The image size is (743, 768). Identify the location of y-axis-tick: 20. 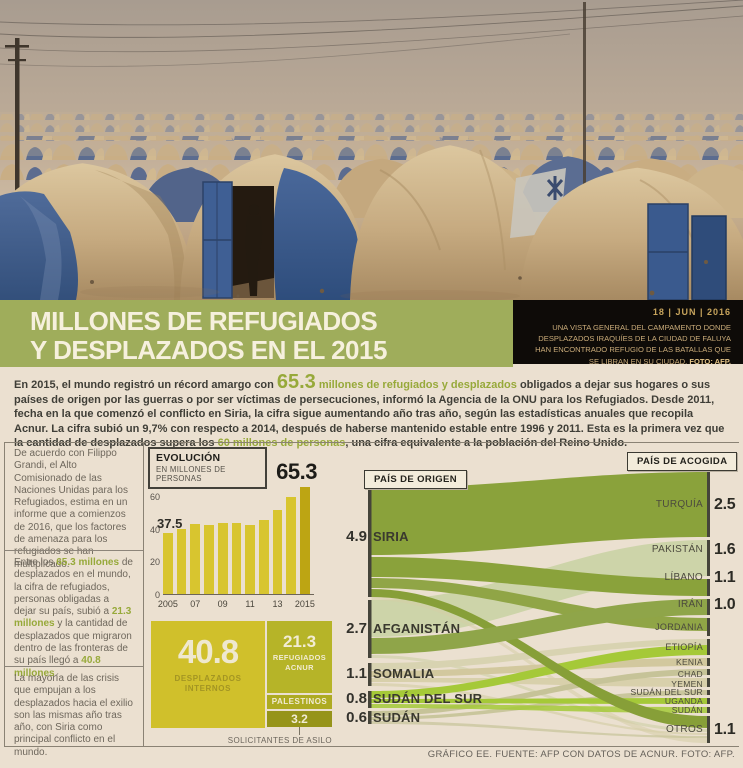
(154, 562).